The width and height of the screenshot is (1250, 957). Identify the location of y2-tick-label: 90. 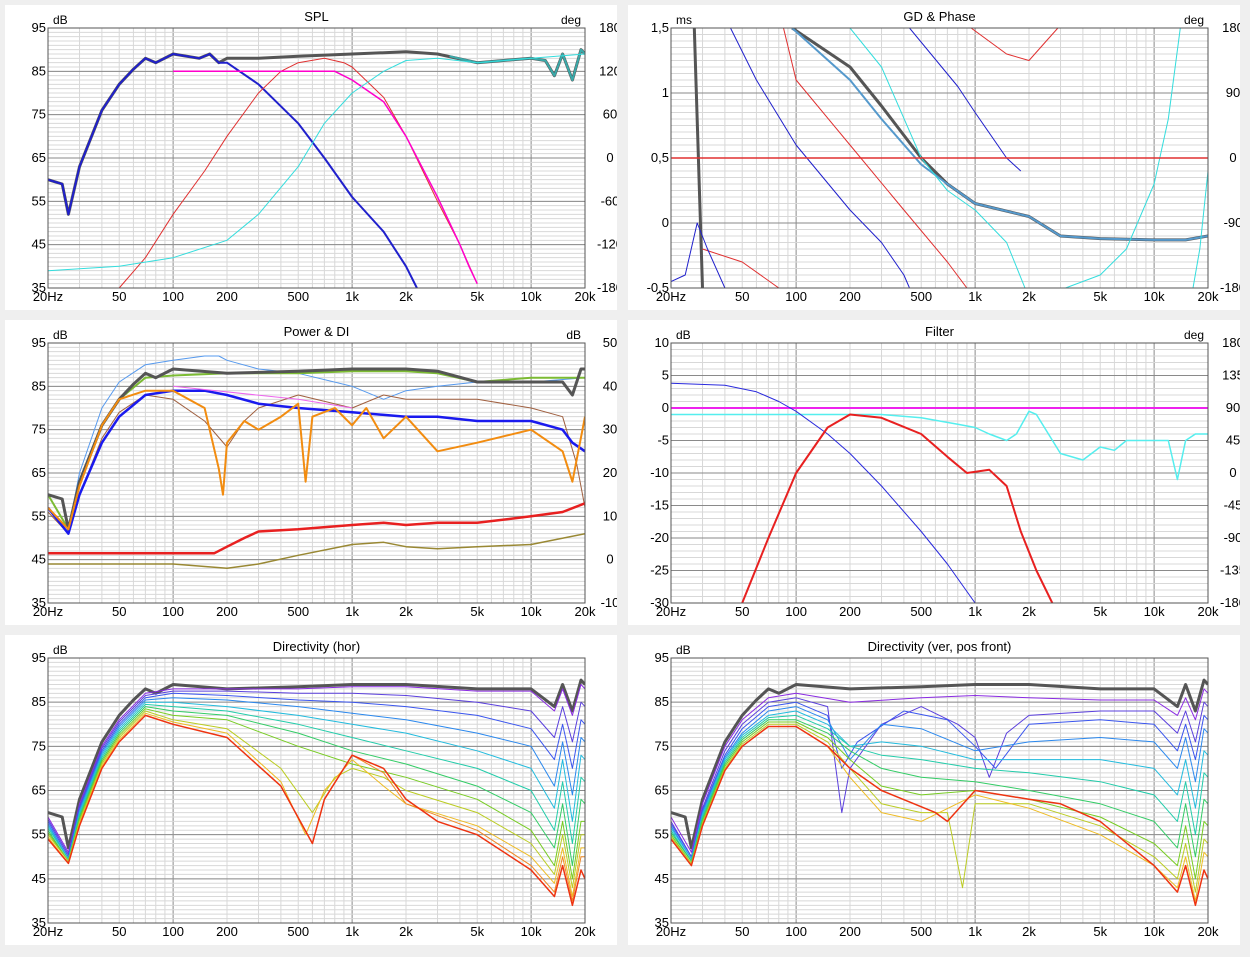
(1233, 92).